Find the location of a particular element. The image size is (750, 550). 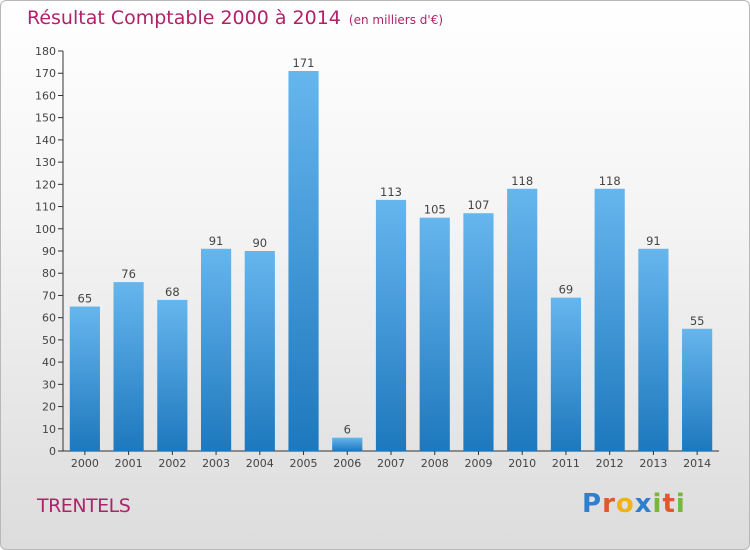

place-name: TRENTELS is located at coordinates (84, 506).